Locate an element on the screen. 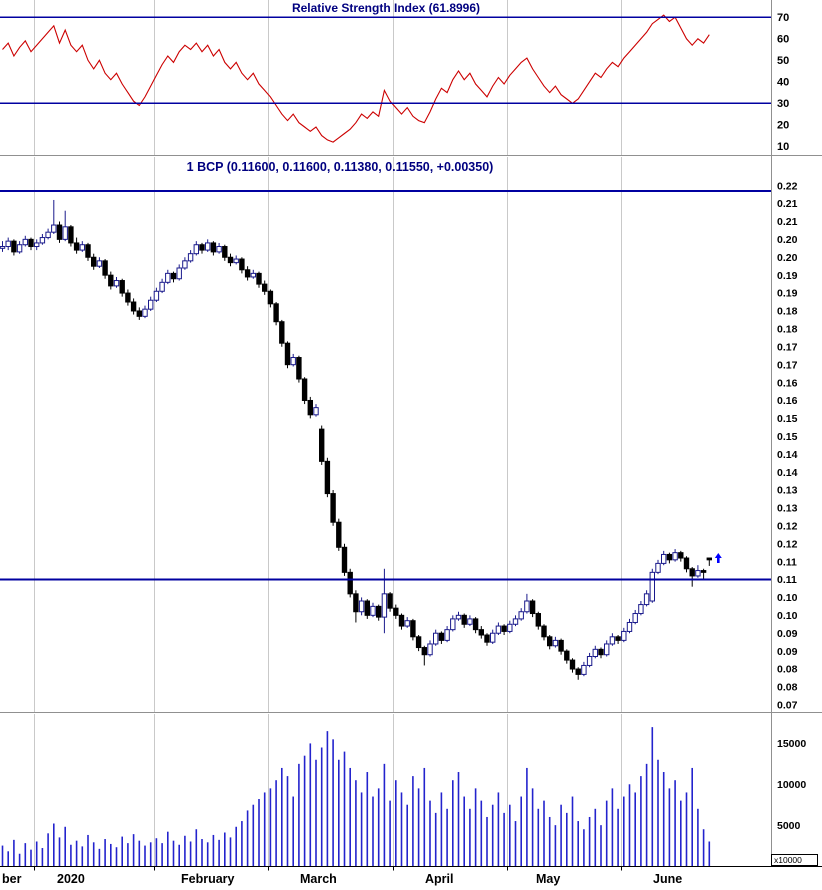 The height and width of the screenshot is (890, 822). svg-text: March is located at coordinates (318, 879).